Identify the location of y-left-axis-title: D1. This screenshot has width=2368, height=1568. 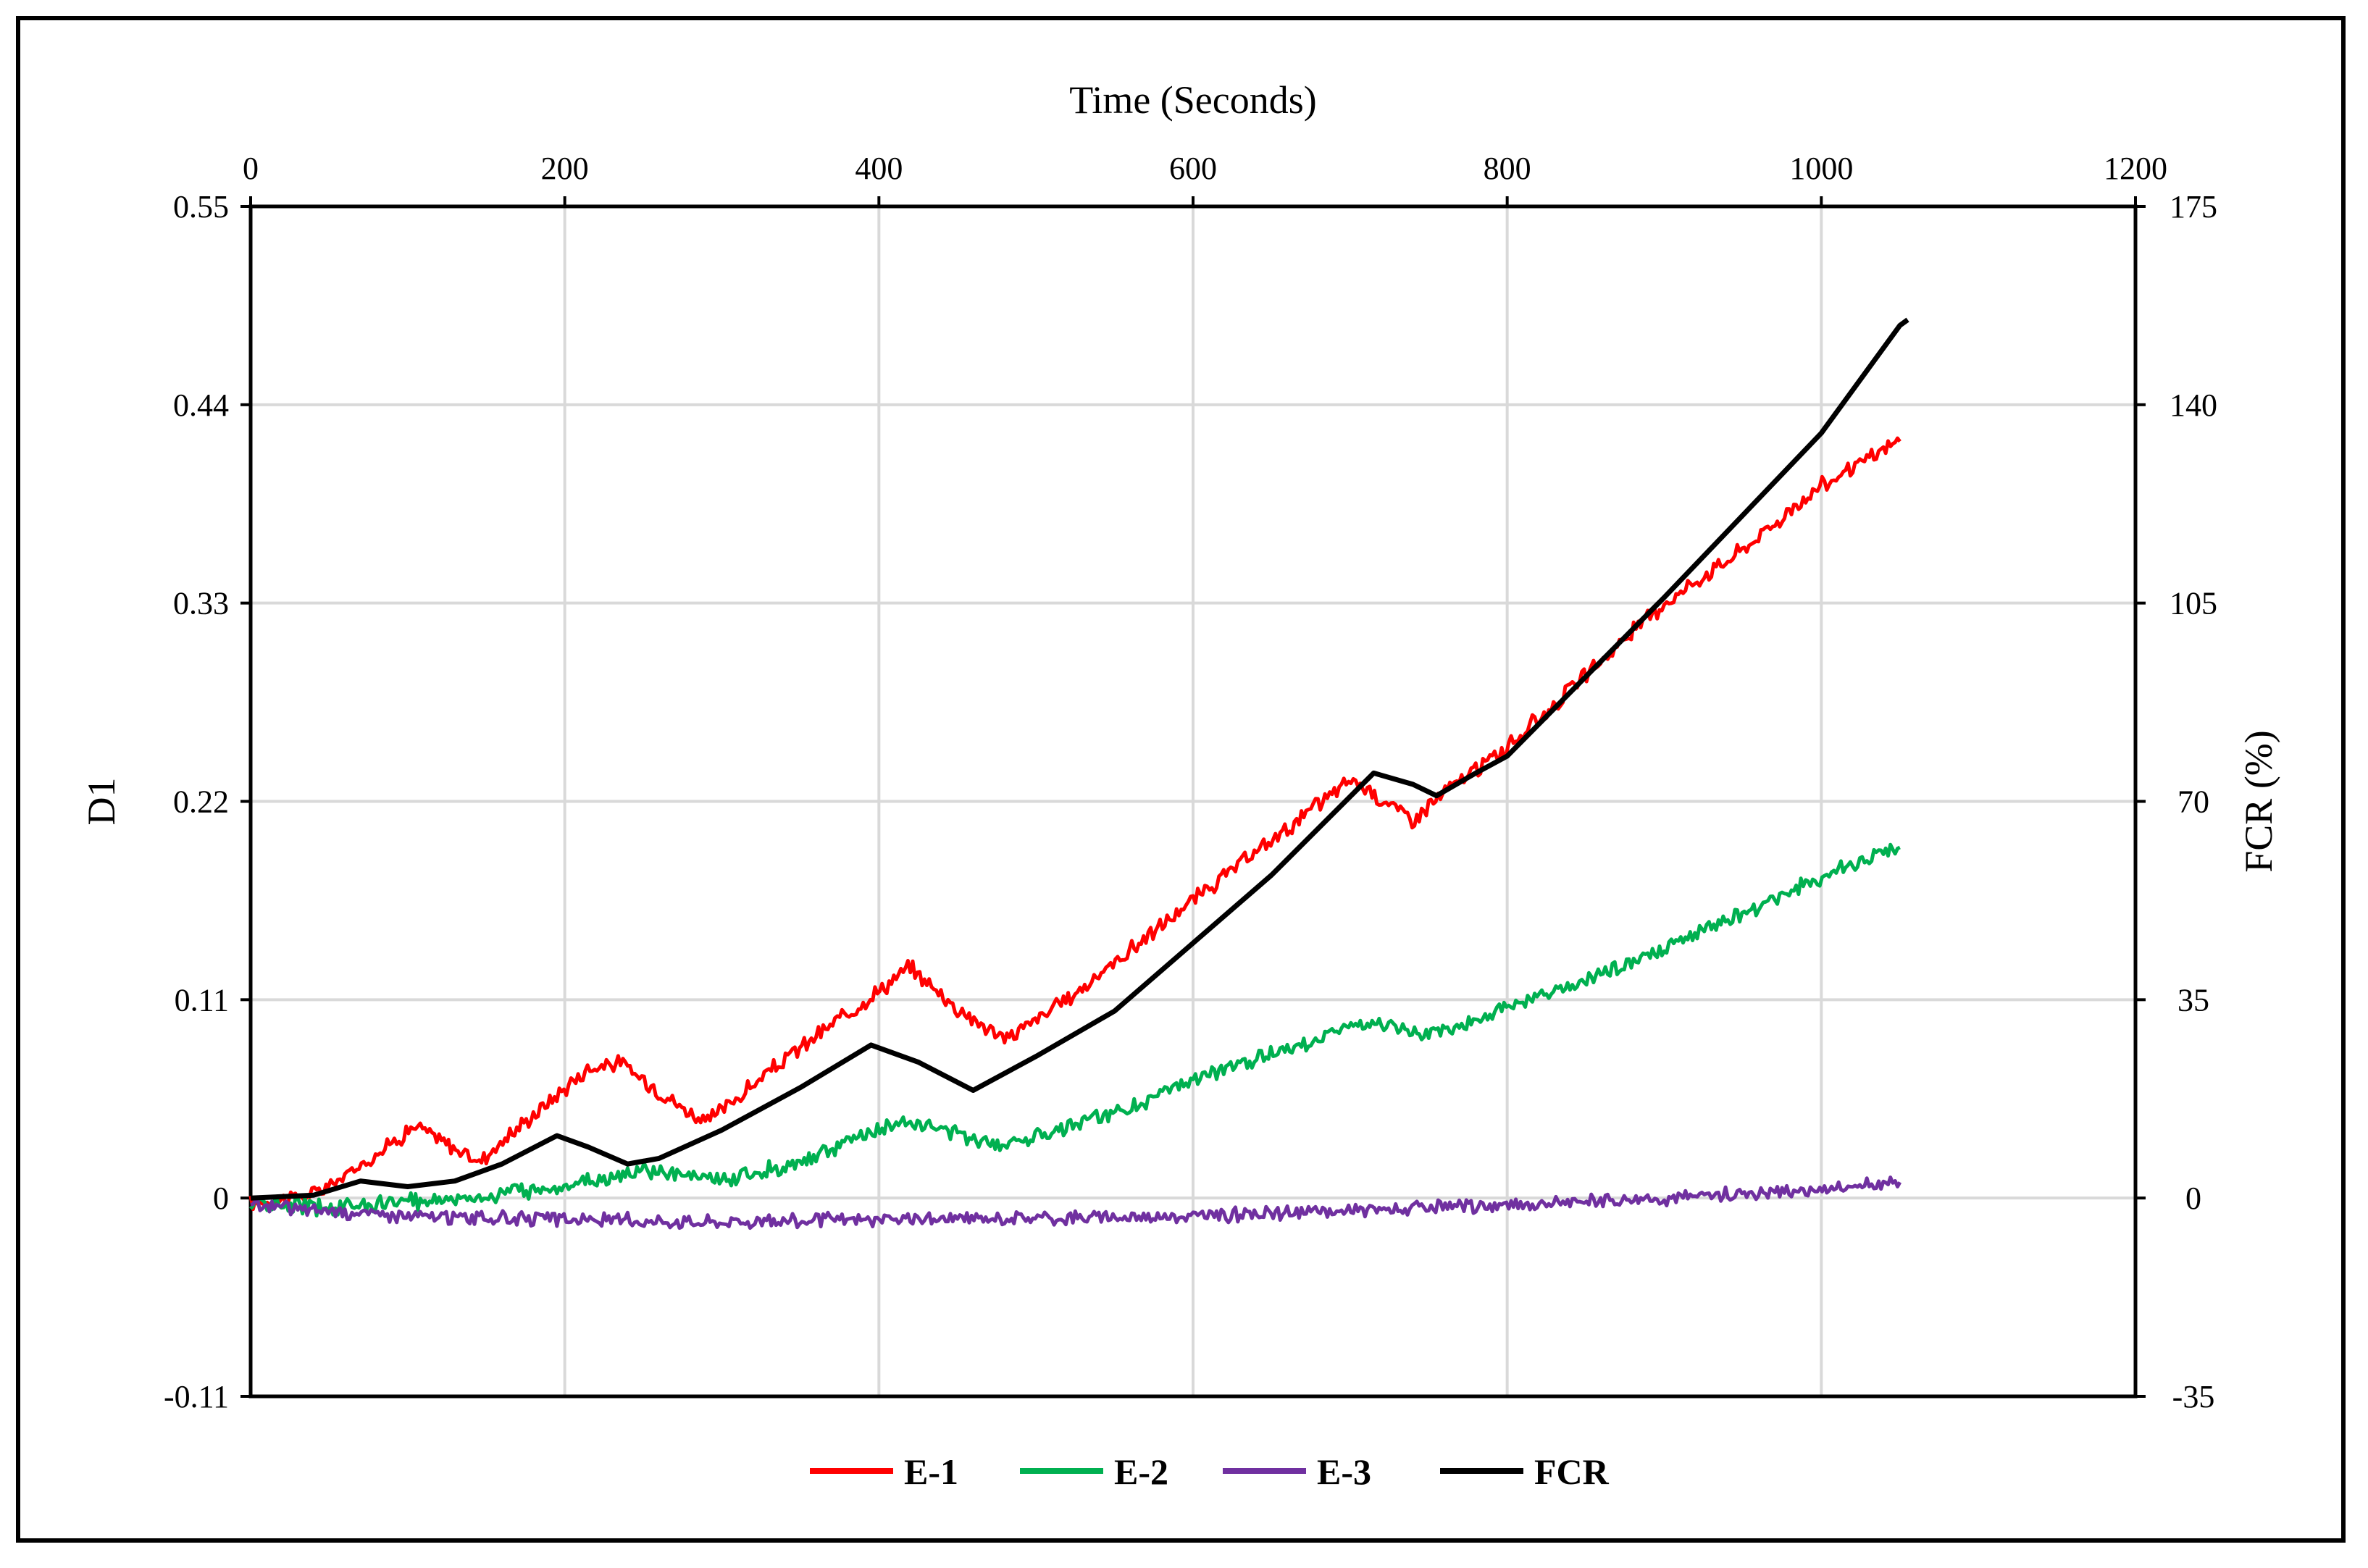
(101, 802).